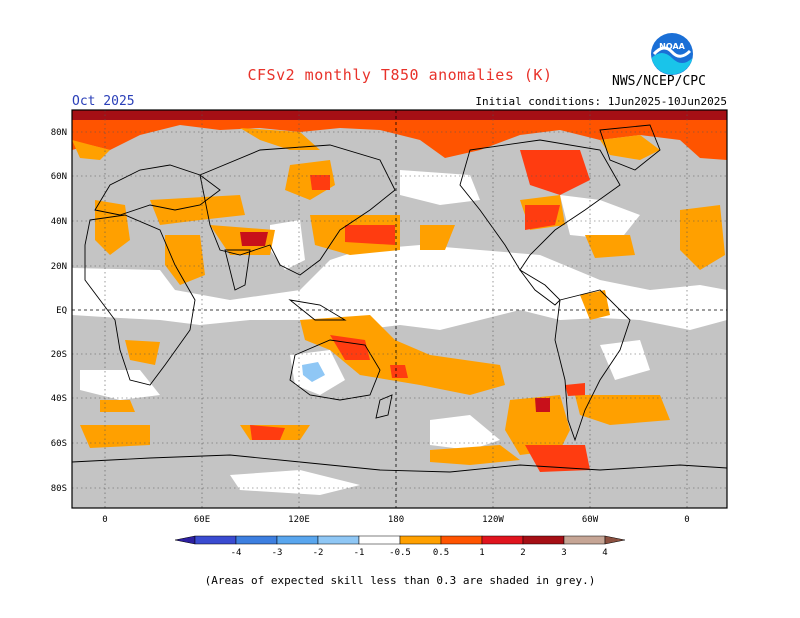 This screenshot has height=618, width=800. Describe the element at coordinates (202, 520) in the screenshot. I see `lon-label: 60E` at that location.